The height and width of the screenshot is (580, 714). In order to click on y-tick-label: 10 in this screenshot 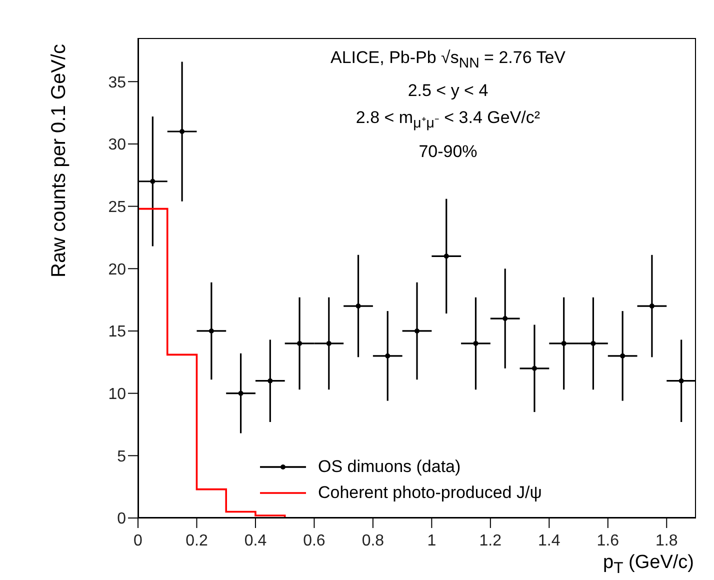, I will do `click(117, 395)`.